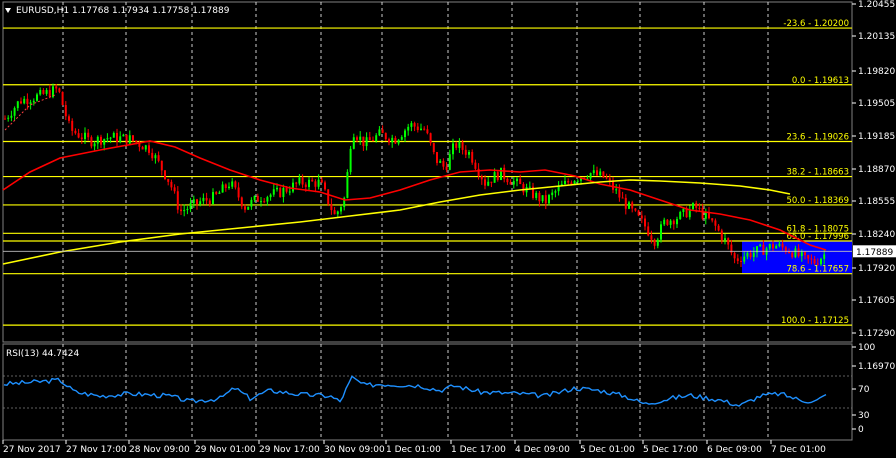  Describe the element at coordinates (876, 37) in the screenshot. I see `price-scale-label: 1.20135` at that location.